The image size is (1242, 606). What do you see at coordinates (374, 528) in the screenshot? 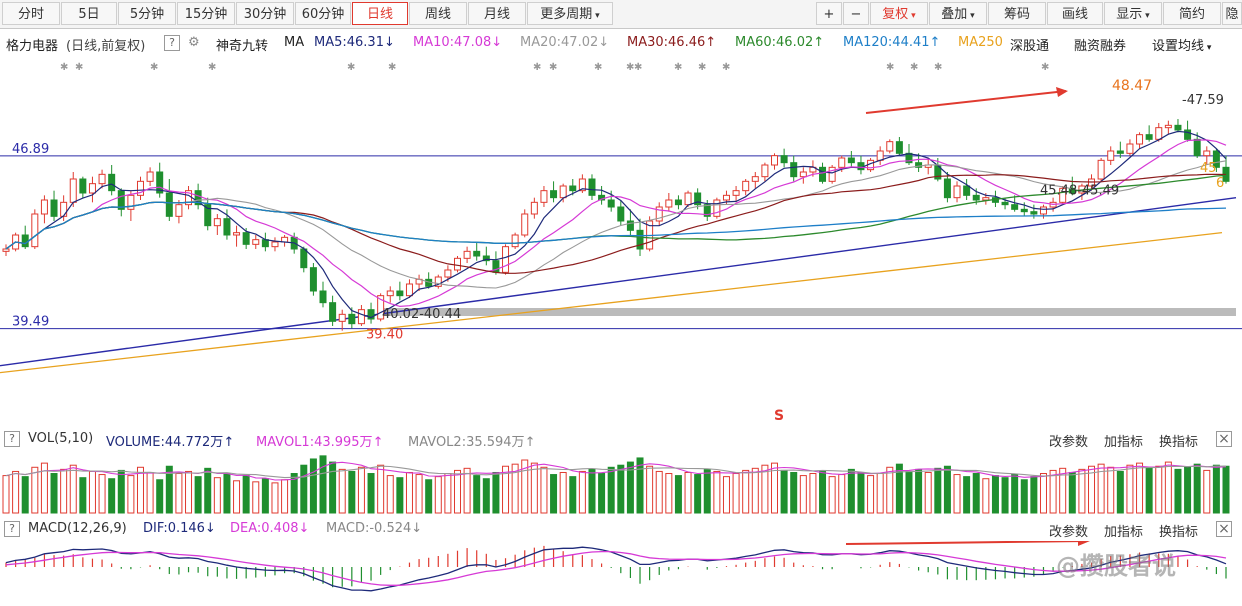
I see `macd-value: MACD:-0.524↓` at bounding box center [374, 528].